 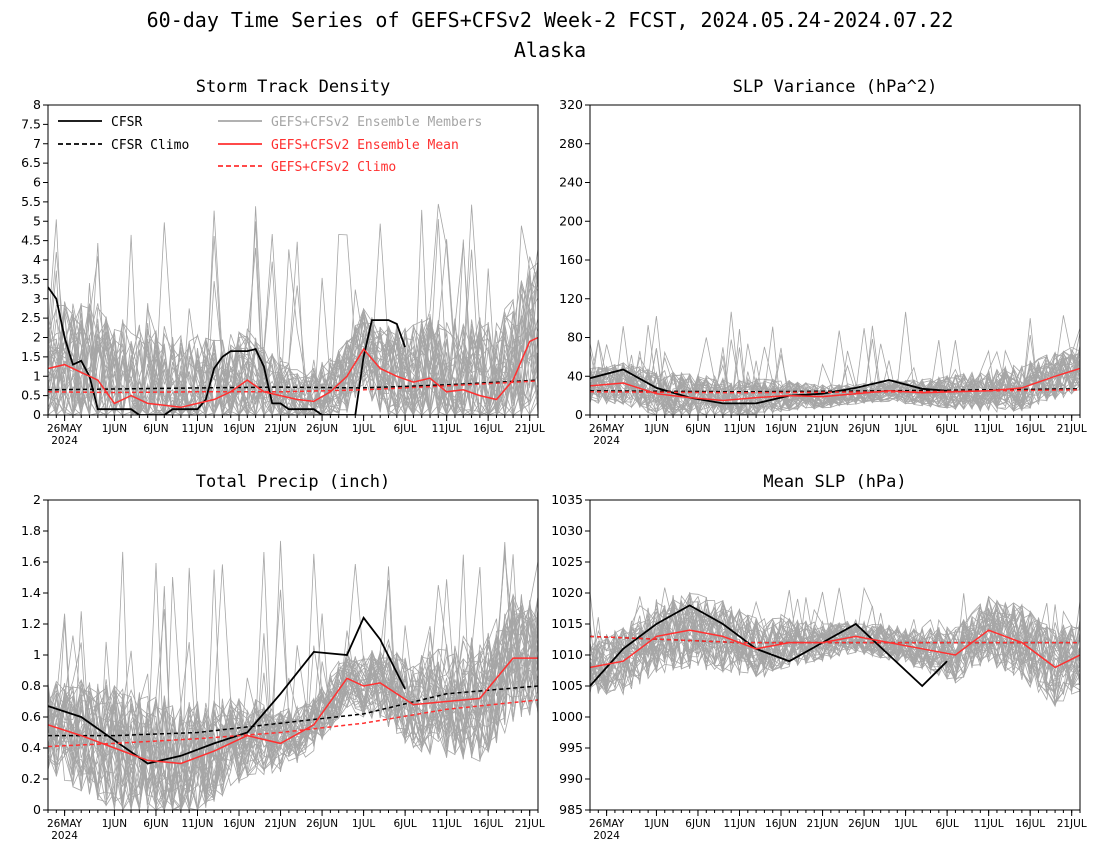 I want to click on y-tick-label: 1.5, so click(x=31, y=356).